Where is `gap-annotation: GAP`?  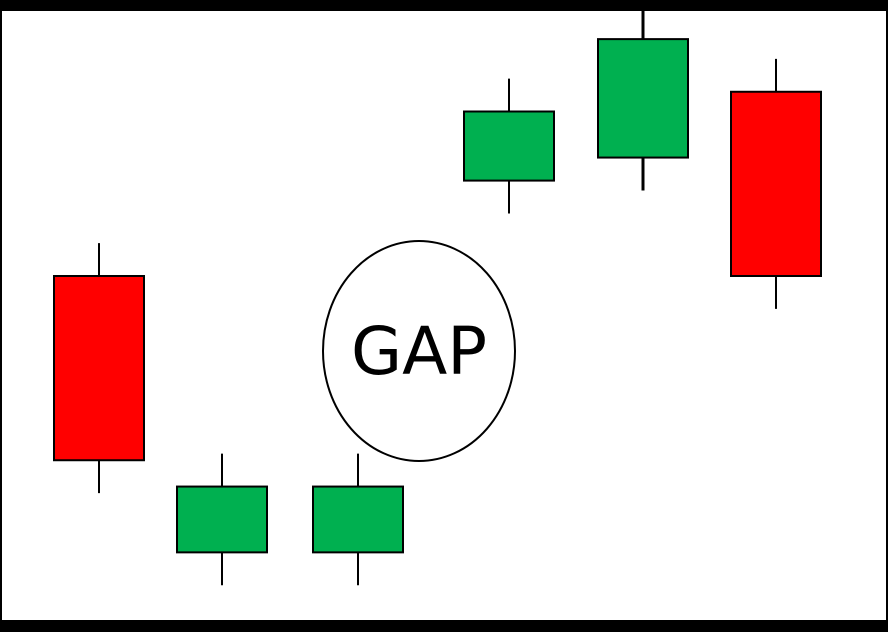
gap-annotation: GAP is located at coordinates (419, 351).